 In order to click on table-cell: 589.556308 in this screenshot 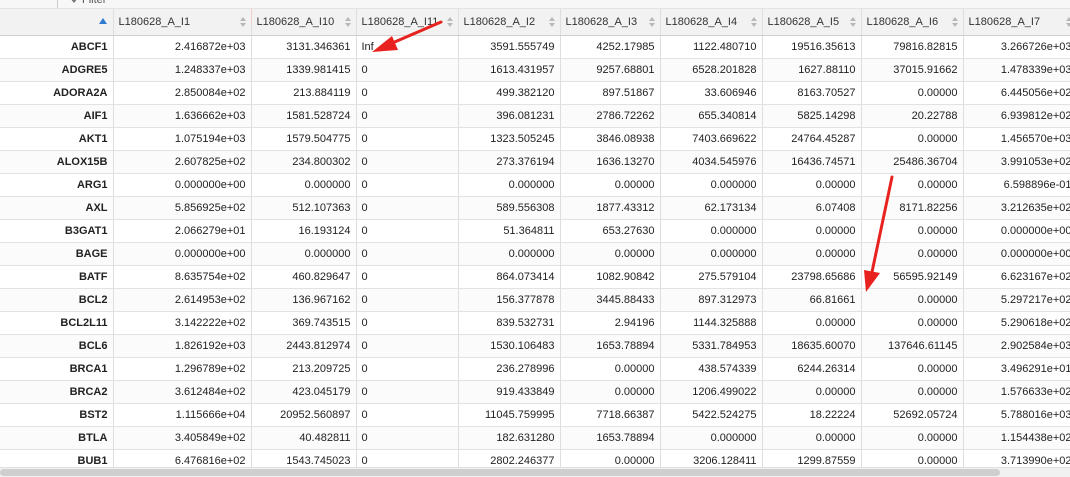, I will do `click(509, 208)`.